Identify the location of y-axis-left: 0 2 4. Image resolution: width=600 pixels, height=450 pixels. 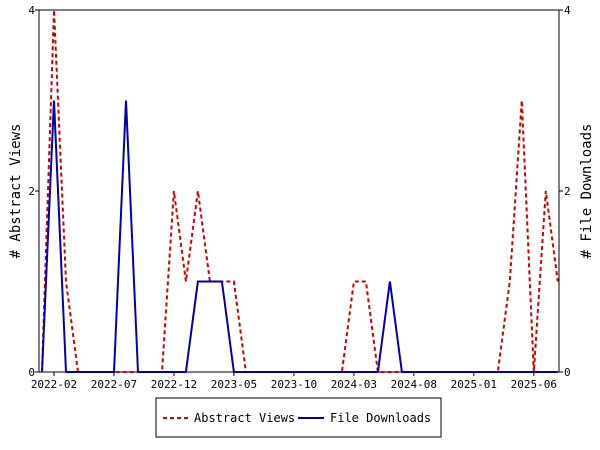
(33, 191).